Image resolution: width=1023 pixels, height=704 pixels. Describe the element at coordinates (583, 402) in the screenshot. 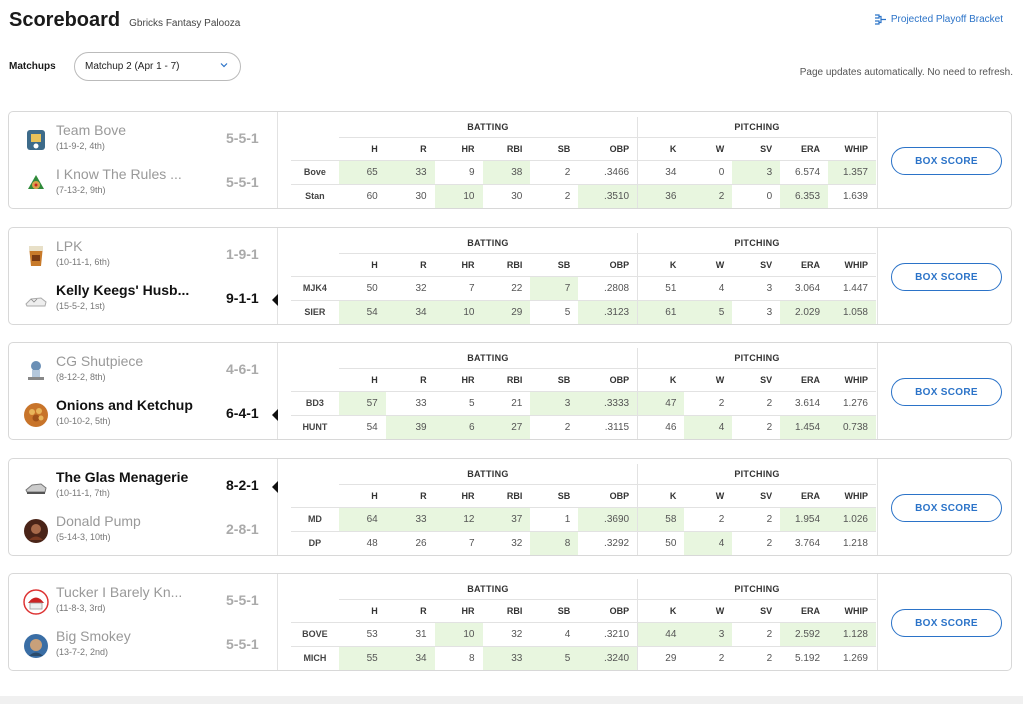

I see `table-row: BD3 57 33 5 21 3.3333 47 2 2 3.614 1.276` at that location.